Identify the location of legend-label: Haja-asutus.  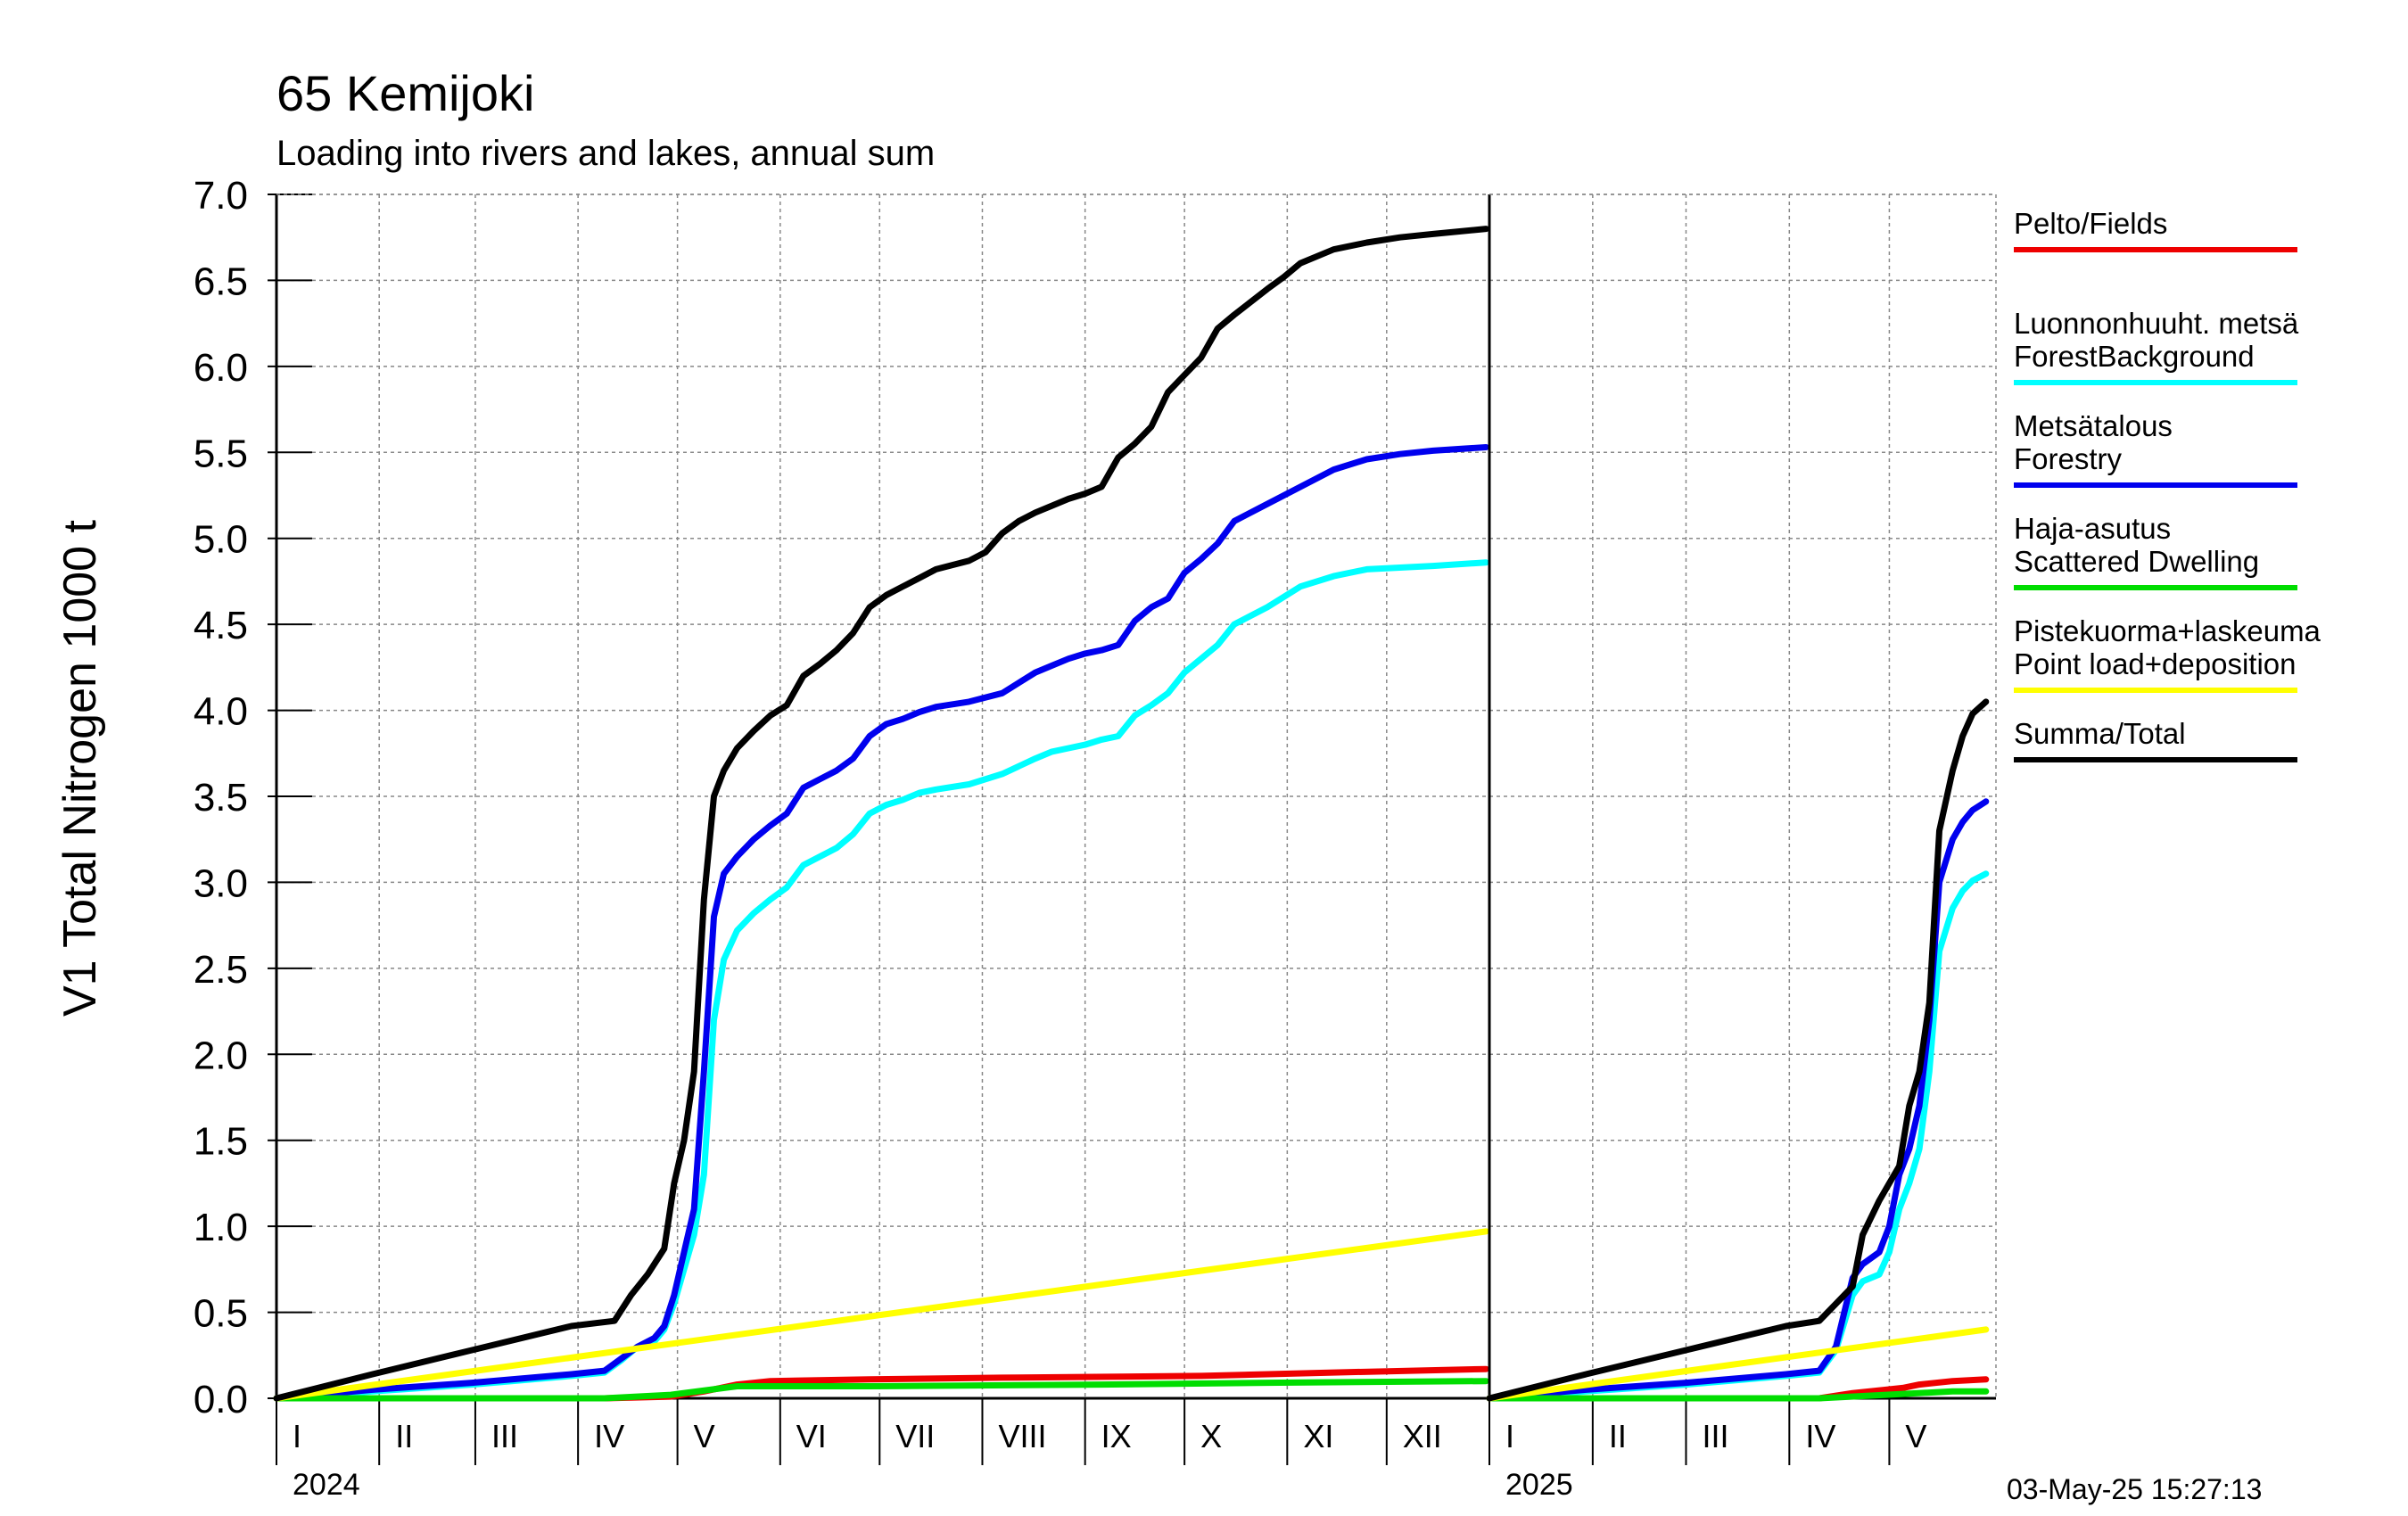
(2093, 528).